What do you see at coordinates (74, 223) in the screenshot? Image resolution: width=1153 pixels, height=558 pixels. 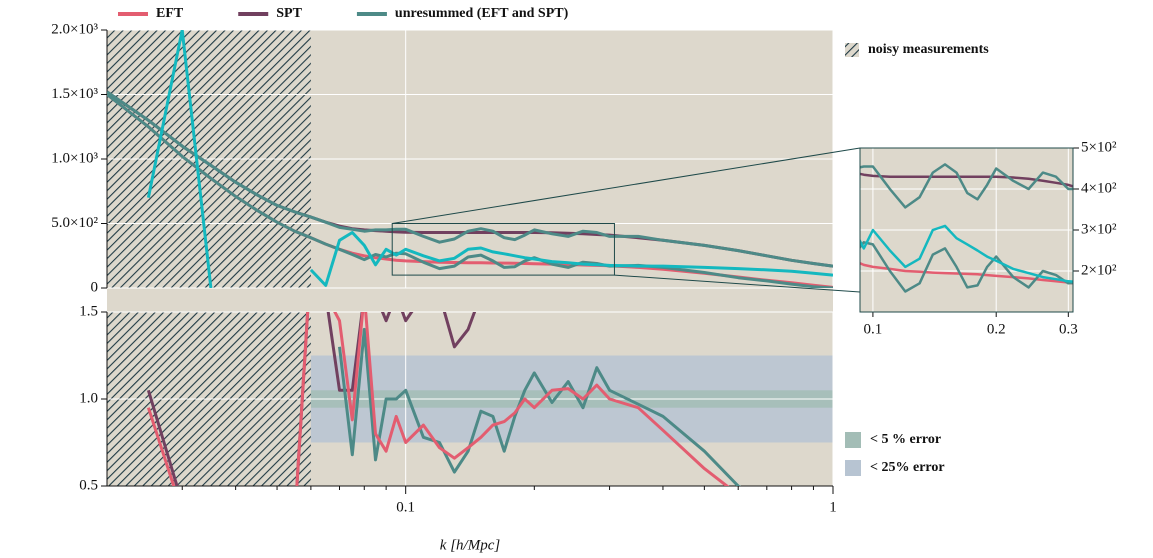 I see `y-tick-label: 5.0×10²` at bounding box center [74, 223].